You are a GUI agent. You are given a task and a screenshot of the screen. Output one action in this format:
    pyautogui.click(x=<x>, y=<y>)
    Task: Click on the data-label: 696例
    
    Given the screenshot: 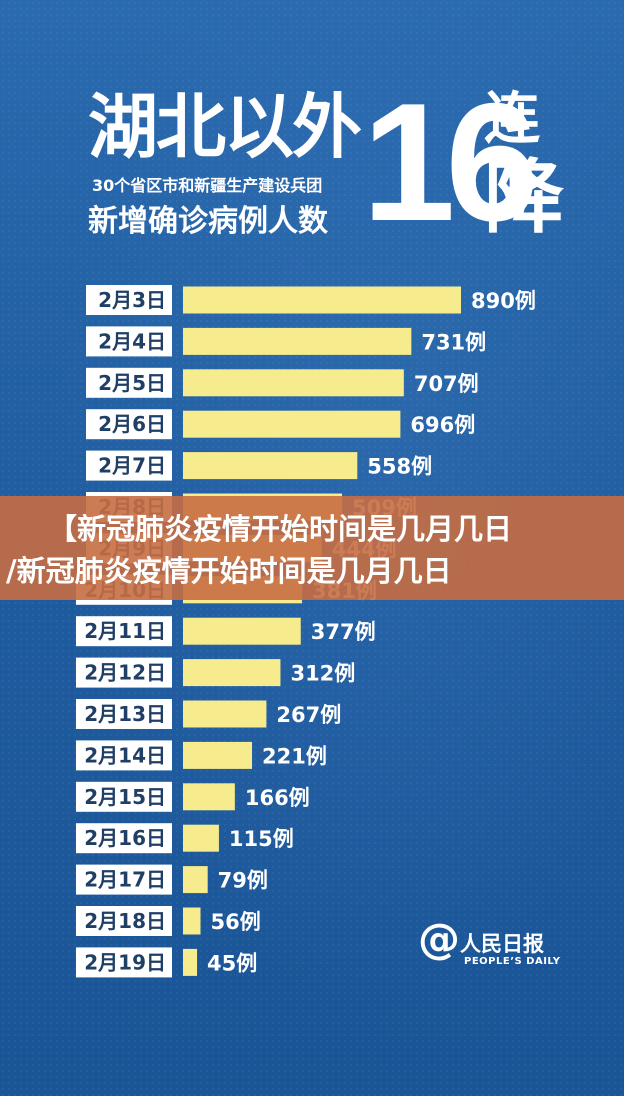 What is the action you would take?
    pyautogui.click(x=442, y=425)
    